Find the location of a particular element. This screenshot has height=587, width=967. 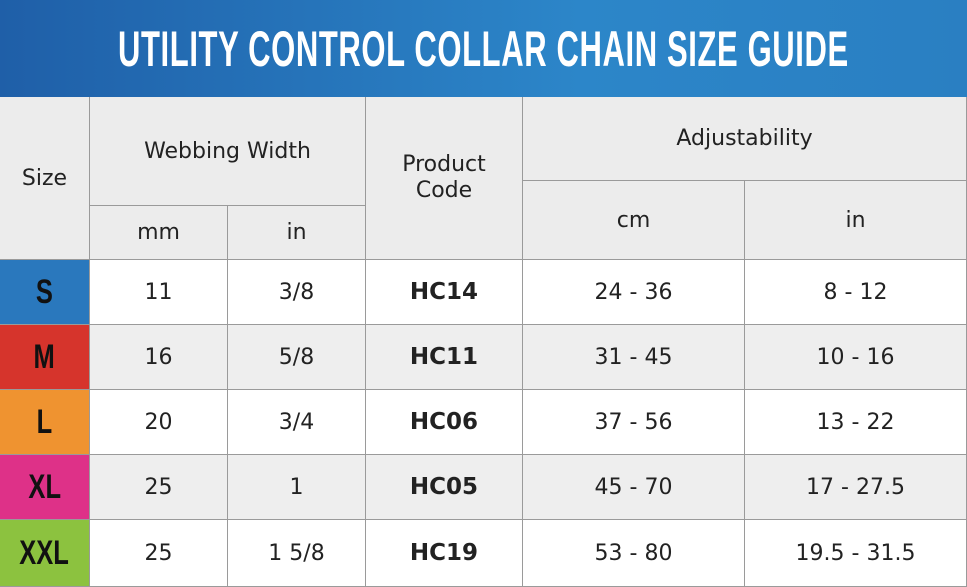

table-cell: 3/8 is located at coordinates (297, 292).